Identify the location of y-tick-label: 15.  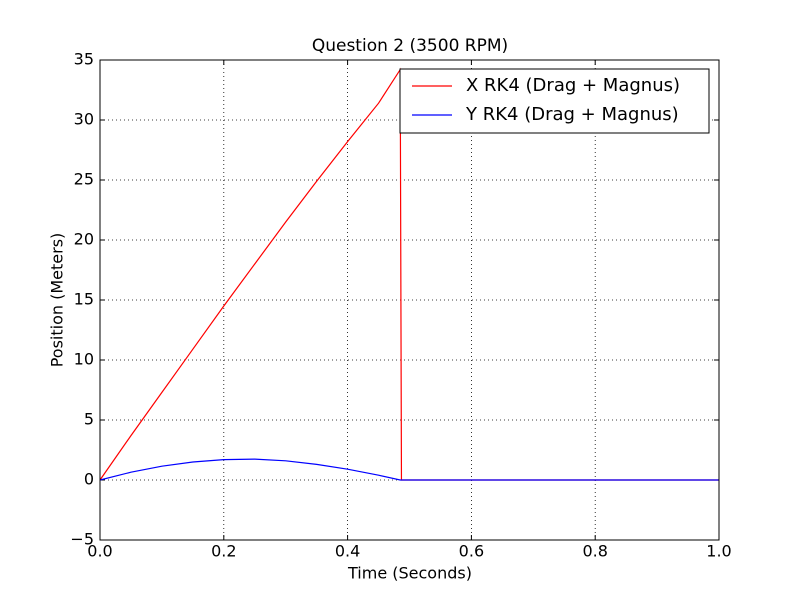
(84, 299).